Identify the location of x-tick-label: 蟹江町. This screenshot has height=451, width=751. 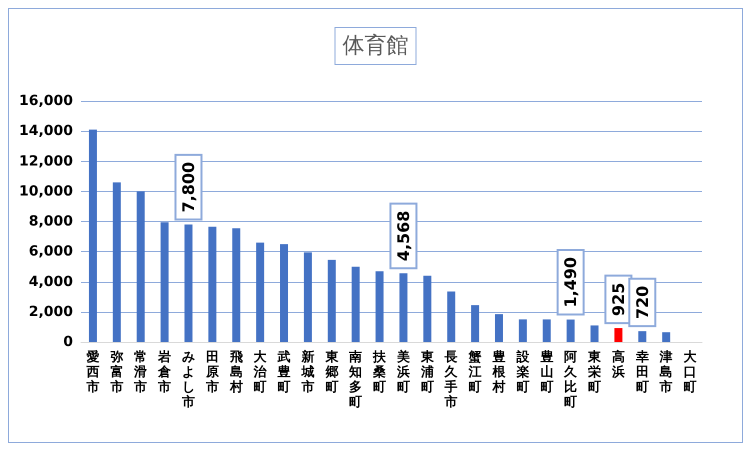
(475, 372).